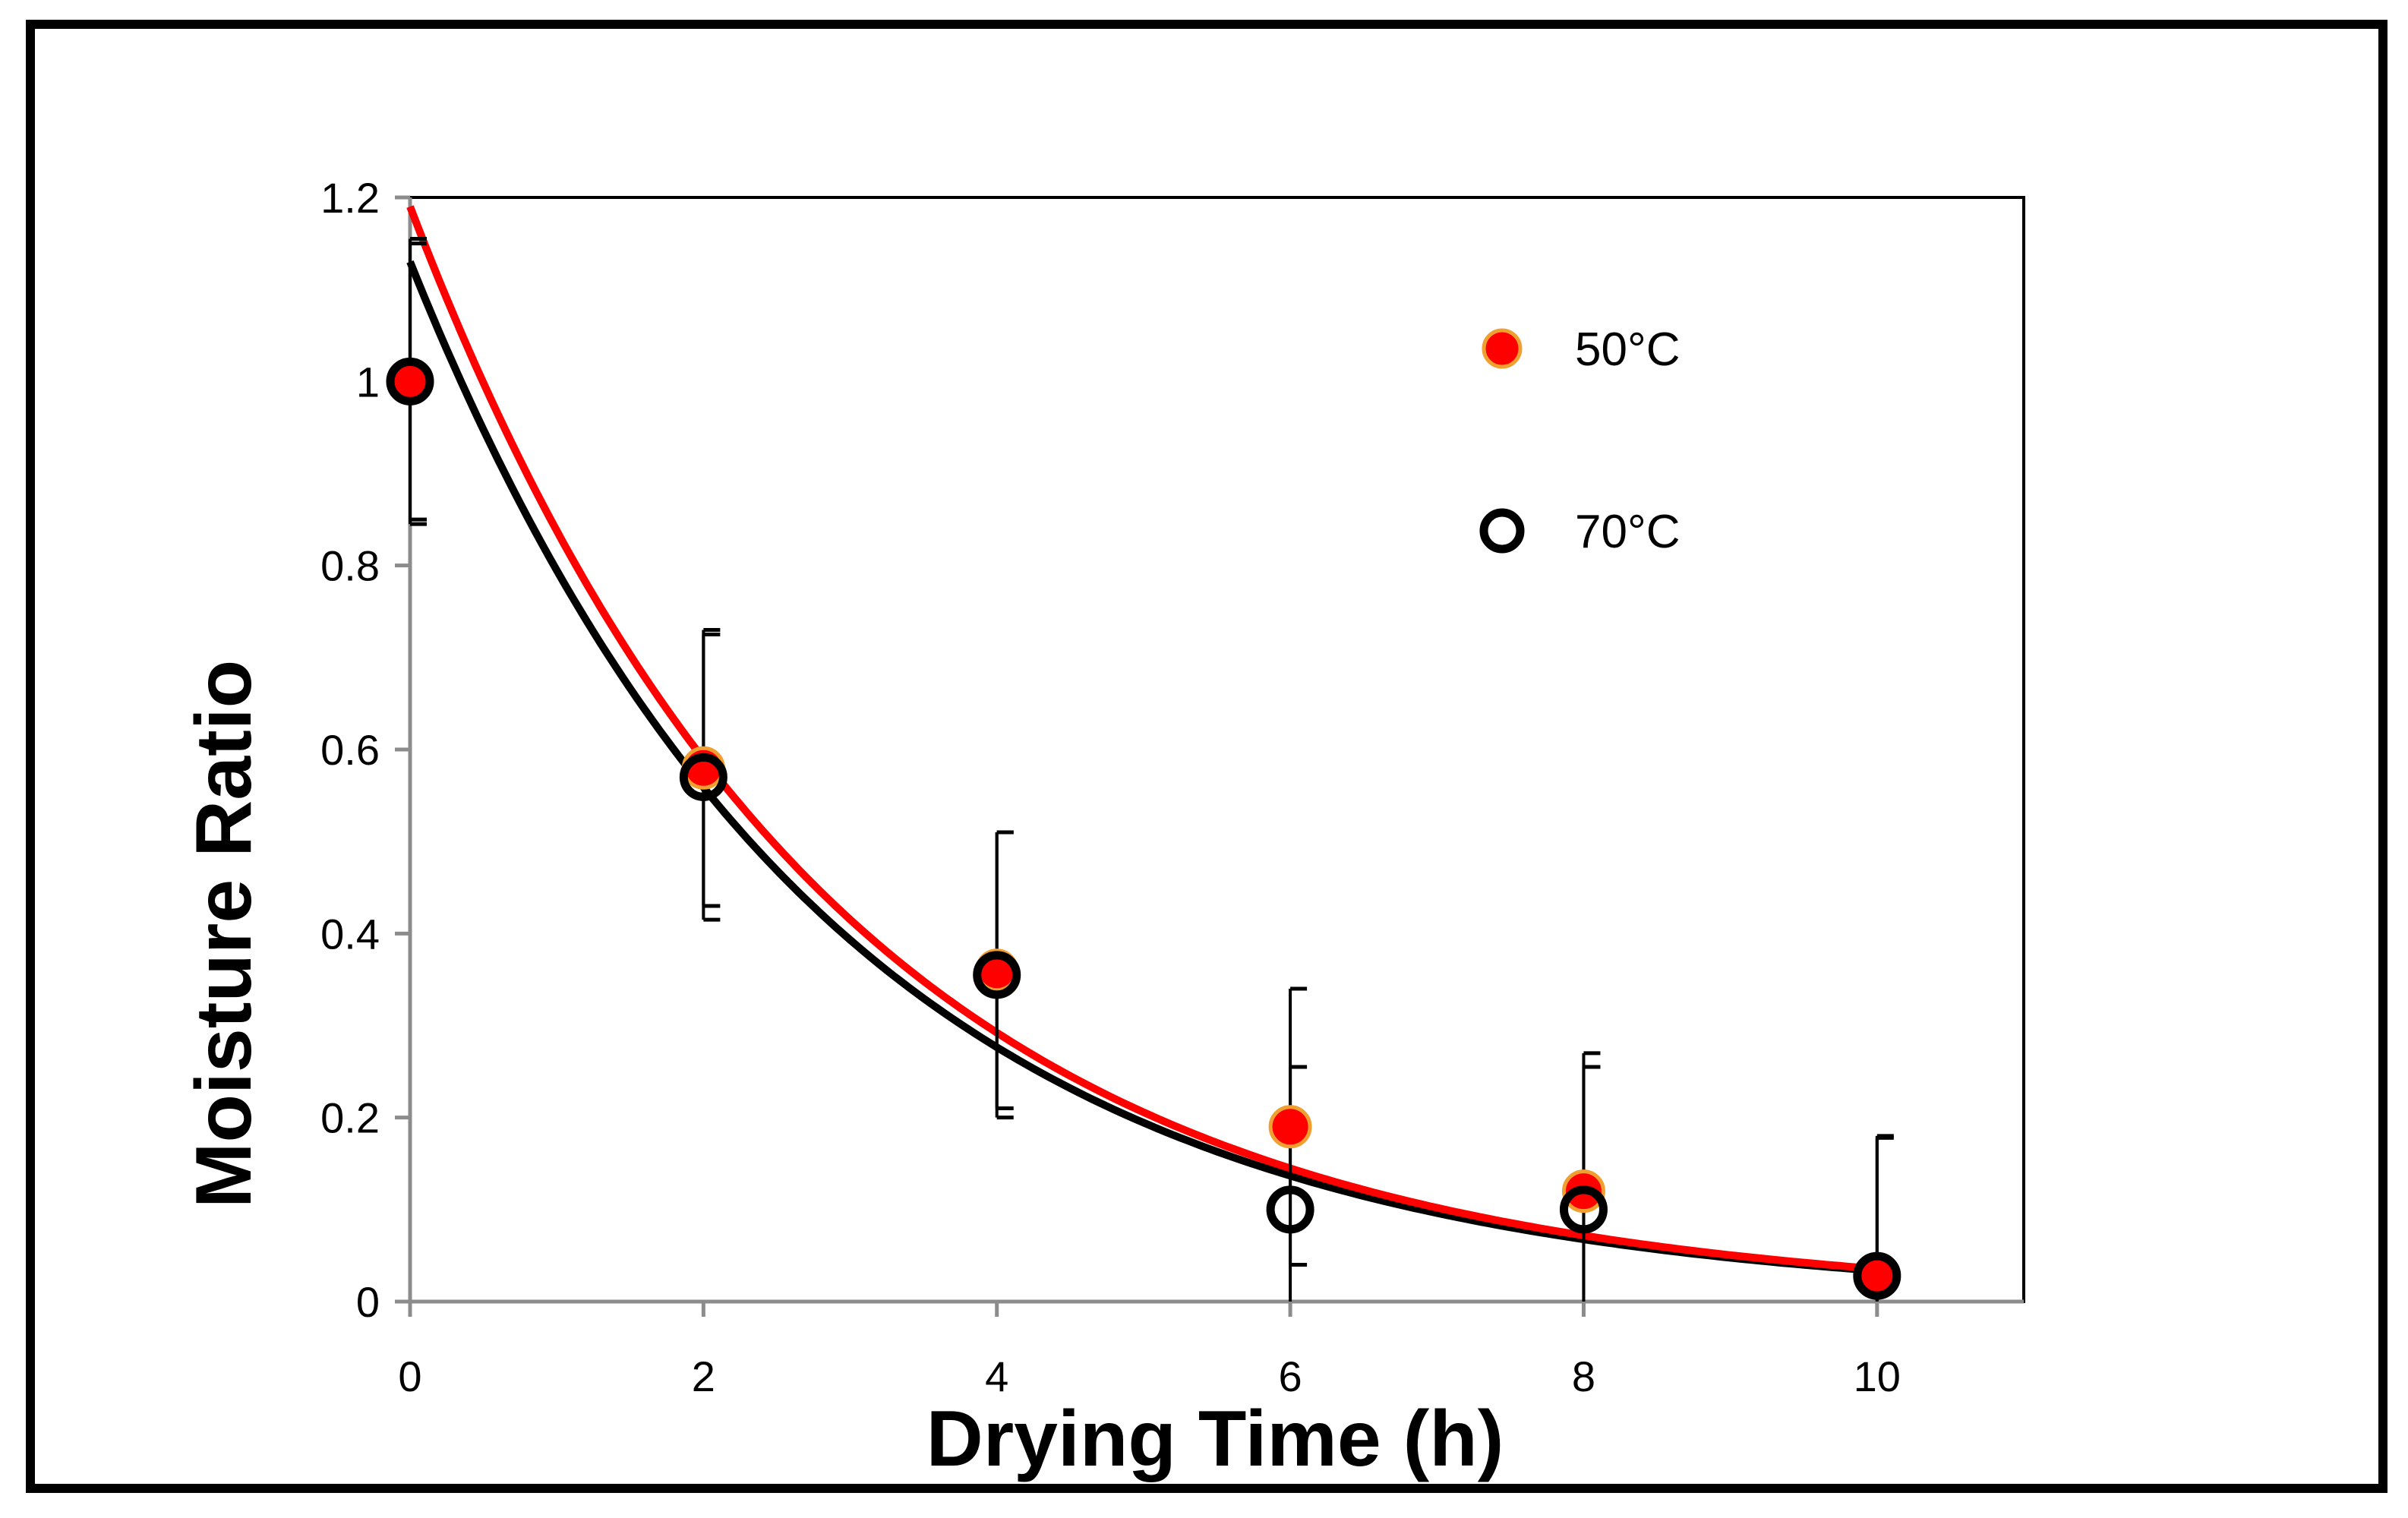 The height and width of the screenshot is (1518, 2408). Describe the element at coordinates (368, 1302) in the screenshot. I see `y-tick-label: 0` at that location.